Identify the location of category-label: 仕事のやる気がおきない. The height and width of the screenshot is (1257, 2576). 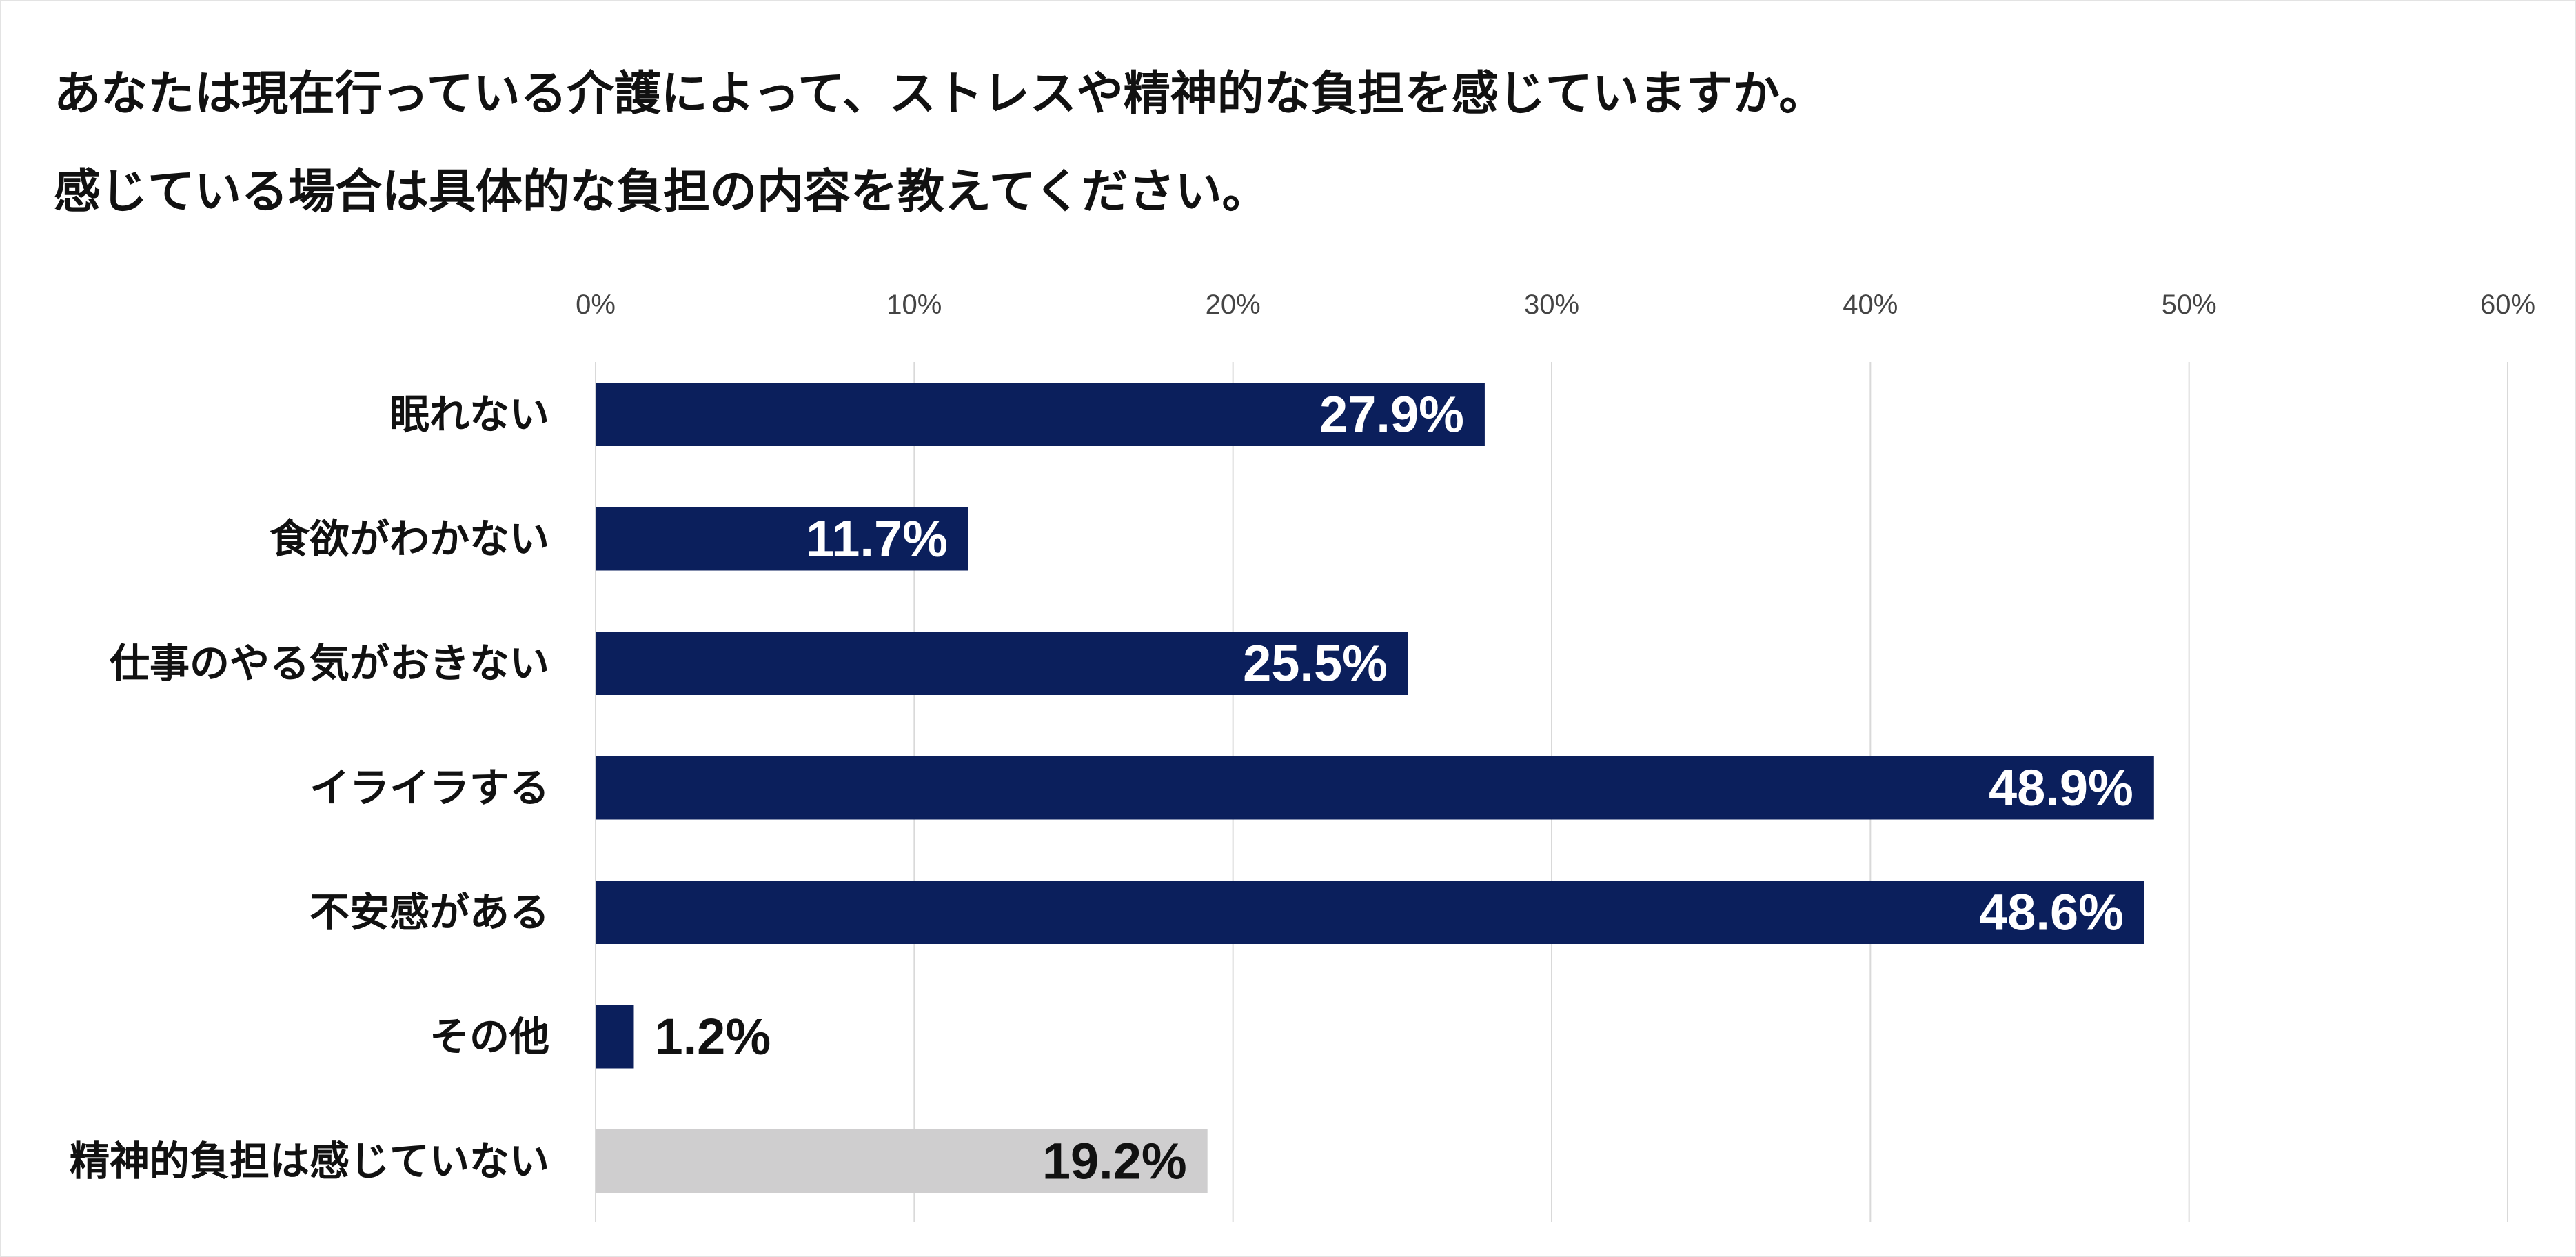
(329, 663).